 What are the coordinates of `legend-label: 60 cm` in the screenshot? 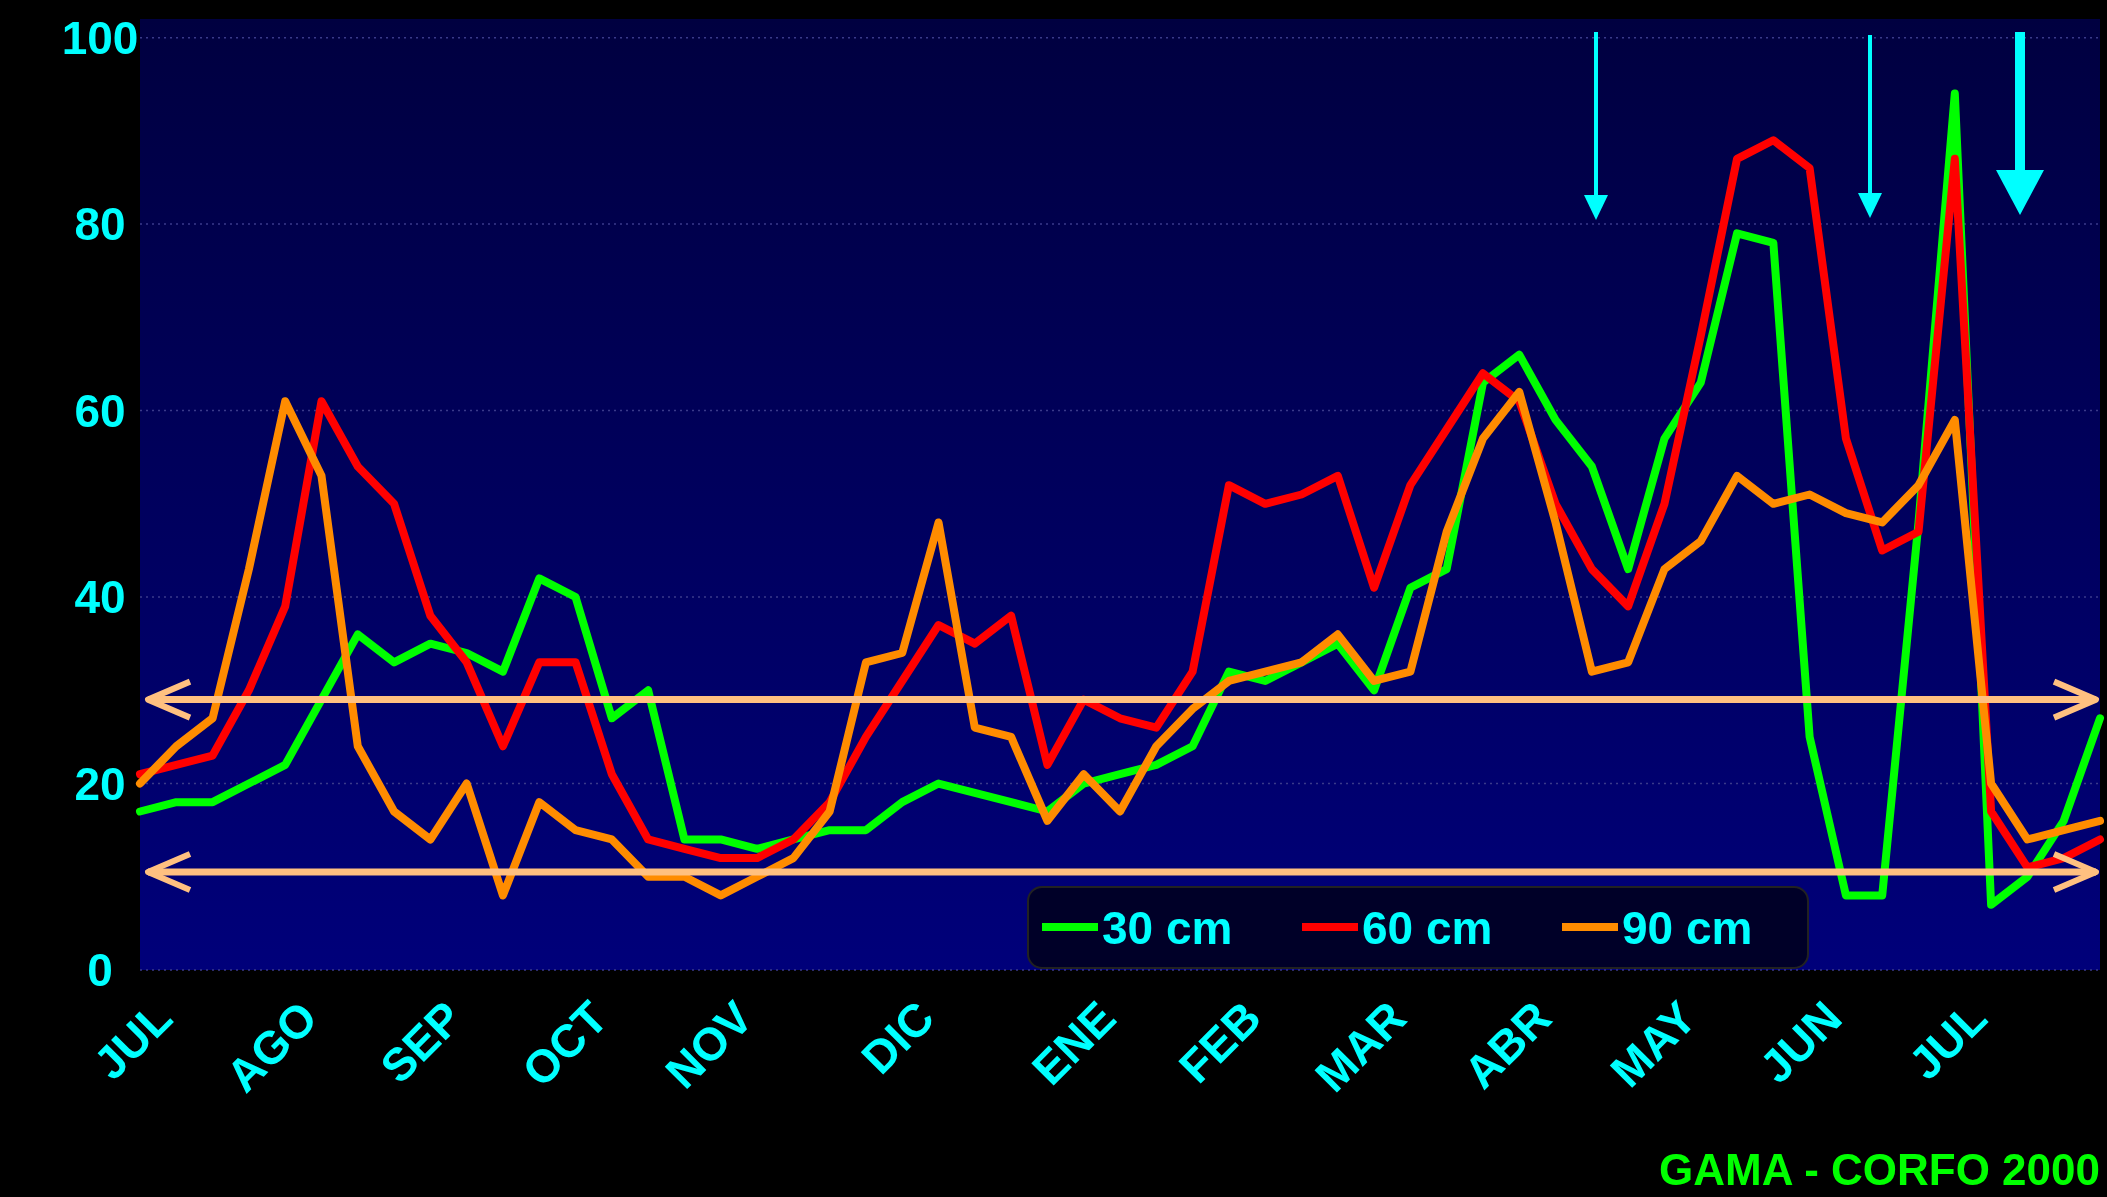 It's located at (1427, 927).